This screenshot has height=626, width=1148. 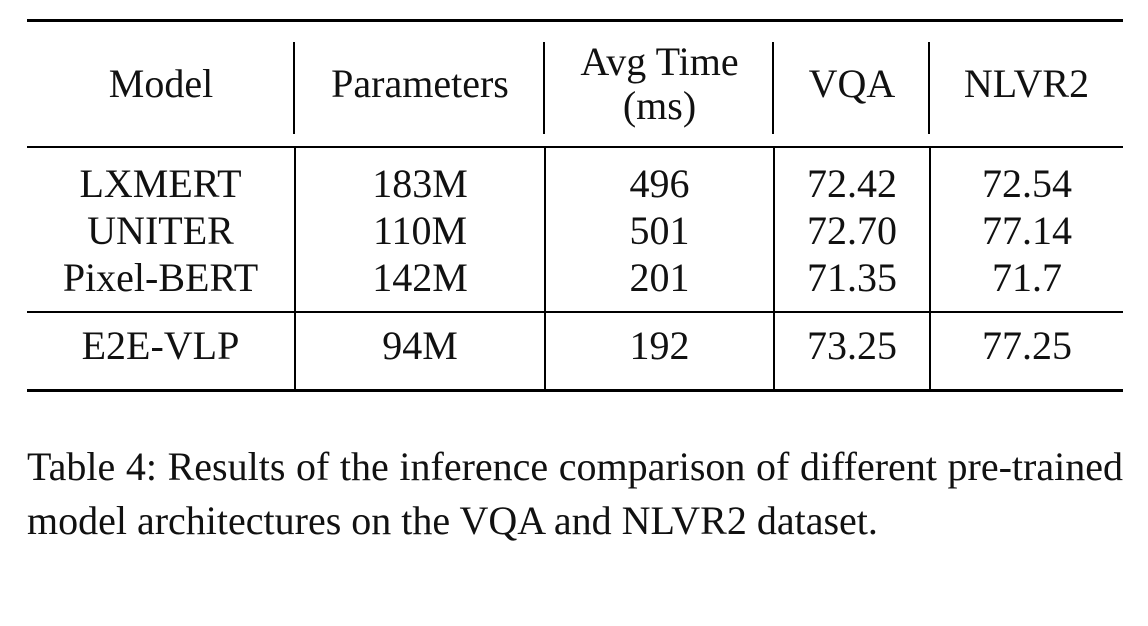 I want to click on table-row: LXMERT 183M 496 72.42 72.54, so click(x=575, y=176).